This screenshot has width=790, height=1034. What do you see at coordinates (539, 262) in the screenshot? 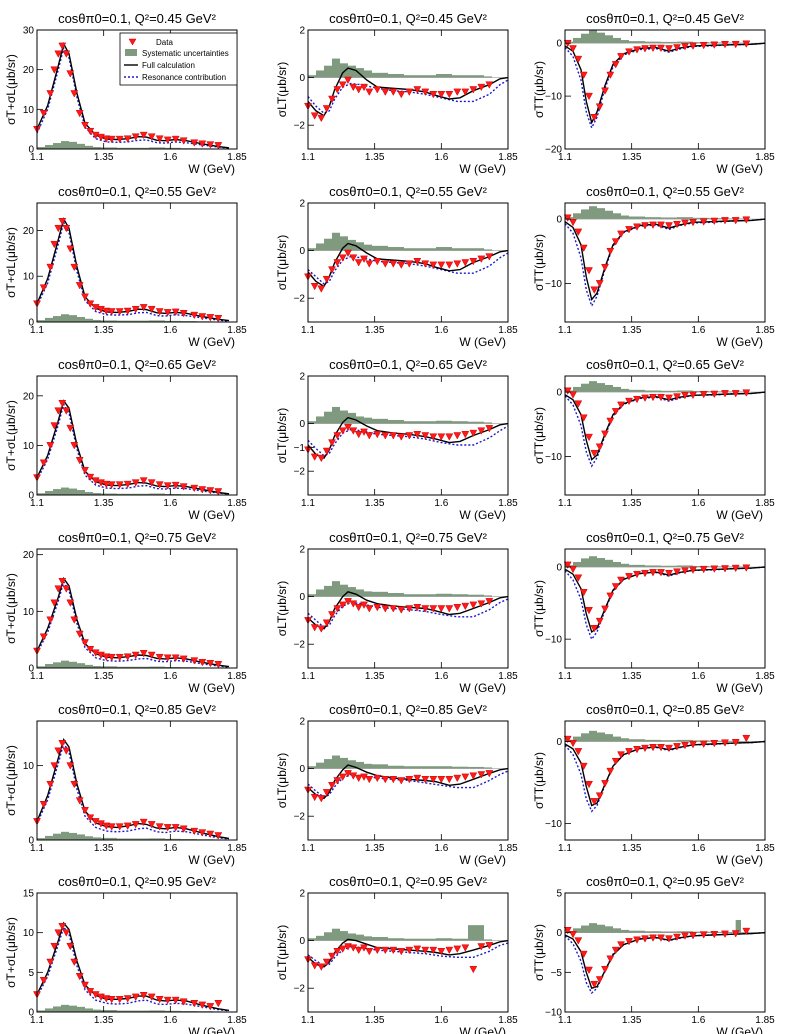
I see `y-axis-label: σTT(μb/sr)` at bounding box center [539, 262].